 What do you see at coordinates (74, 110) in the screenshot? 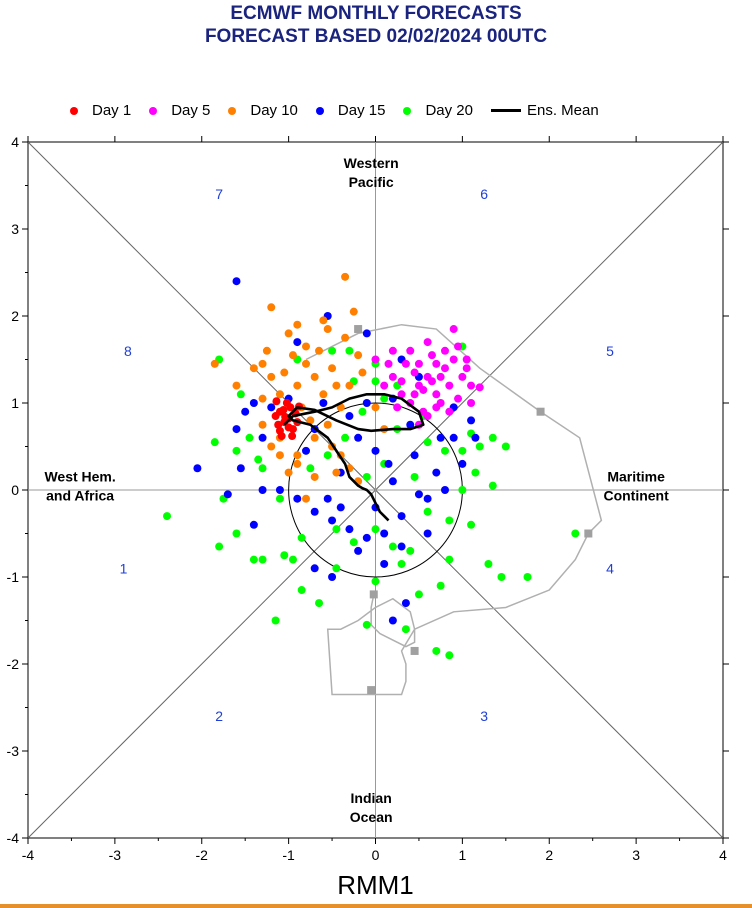
I see `legend-dot-day1` at bounding box center [74, 110].